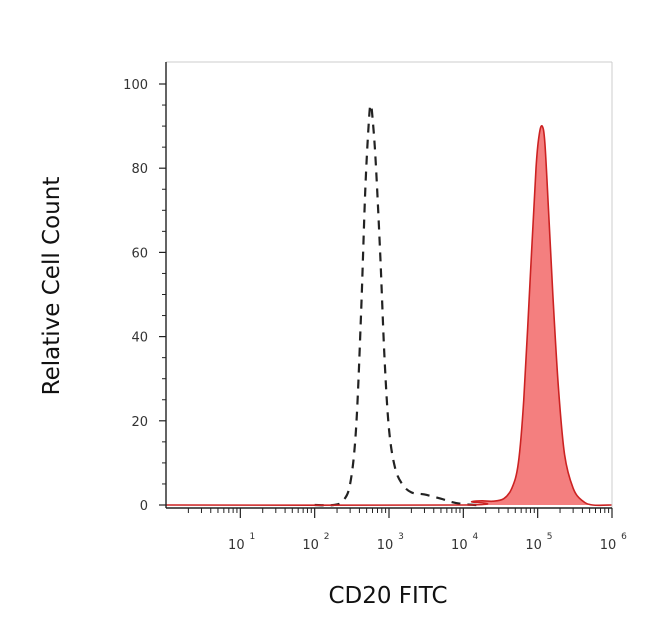 This screenshot has height=641, width=650. Describe the element at coordinates (139, 169) in the screenshot. I see `y-tick-label: 80` at that location.